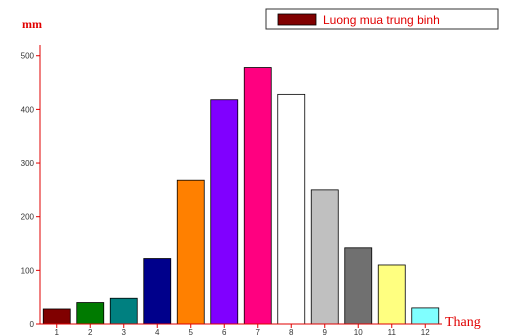  I want to click on x-tick-label: 5, so click(191, 332).